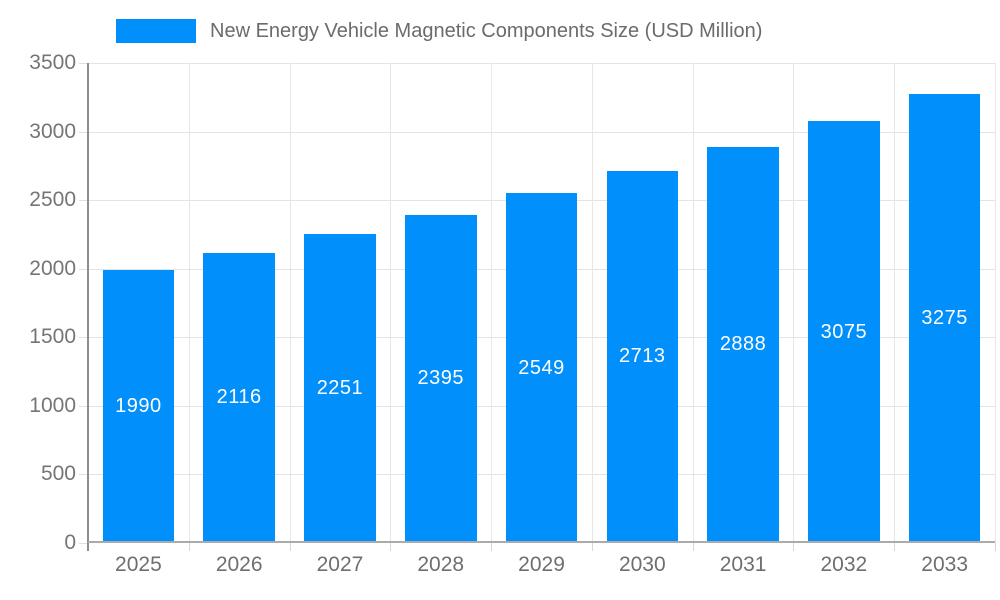 The width and height of the screenshot is (1000, 600). I want to click on bar-cell: 2116, so click(239, 303).